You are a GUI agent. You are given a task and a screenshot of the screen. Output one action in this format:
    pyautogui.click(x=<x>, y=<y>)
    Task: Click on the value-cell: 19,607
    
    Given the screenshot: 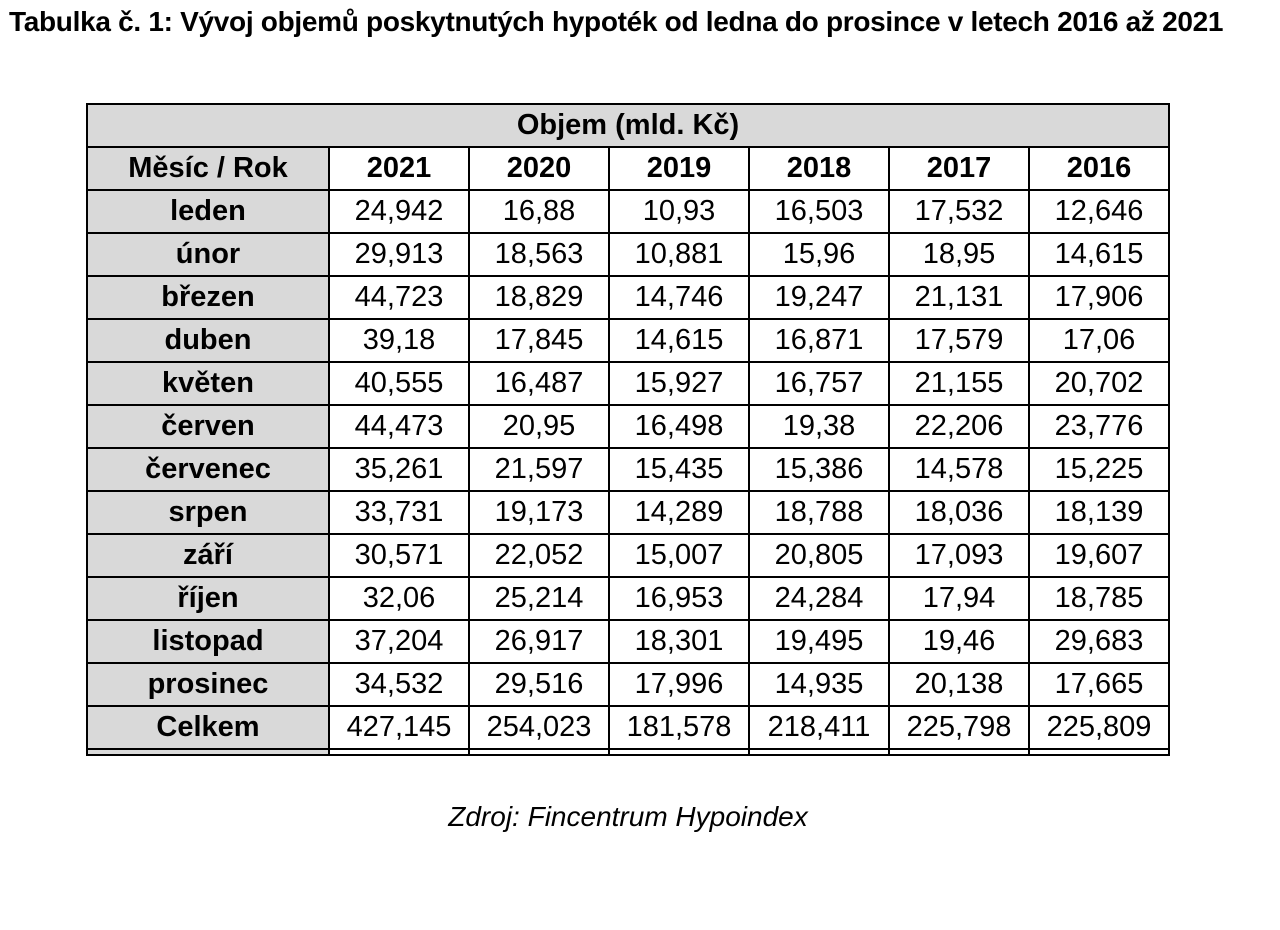 What is the action you would take?
    pyautogui.click(x=1099, y=555)
    